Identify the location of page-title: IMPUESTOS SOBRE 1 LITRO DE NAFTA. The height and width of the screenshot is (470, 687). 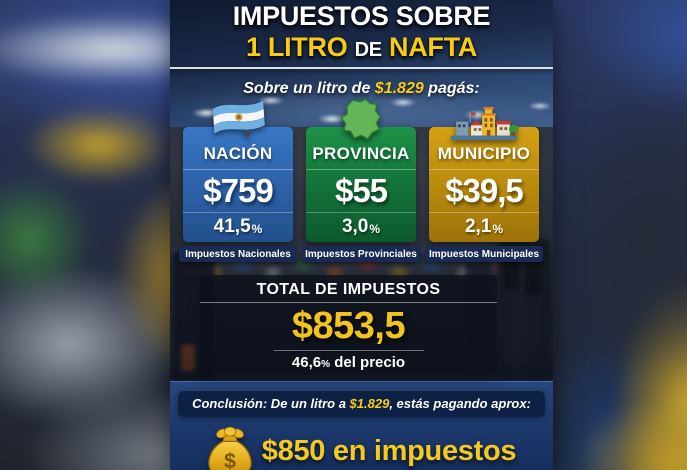
(361, 33).